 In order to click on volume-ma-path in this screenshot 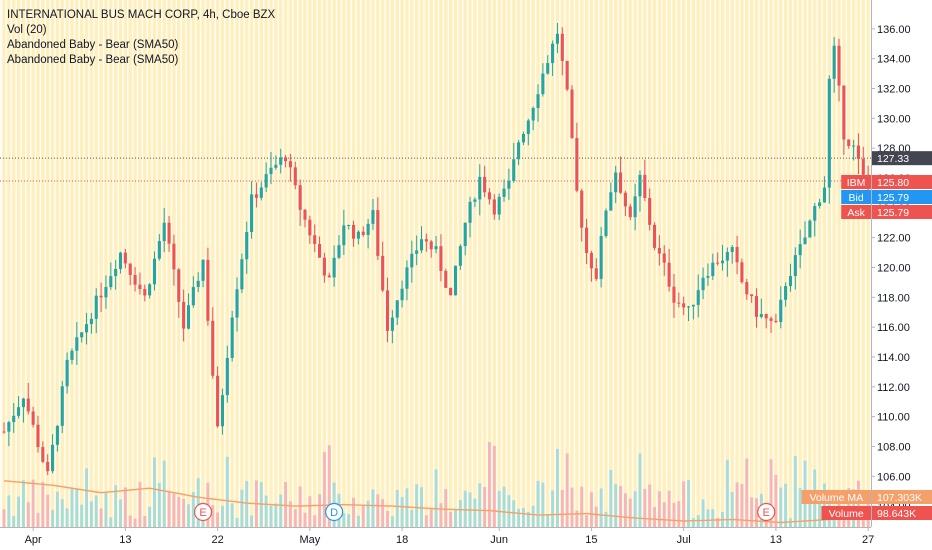, I will do `click(436, 502)`.